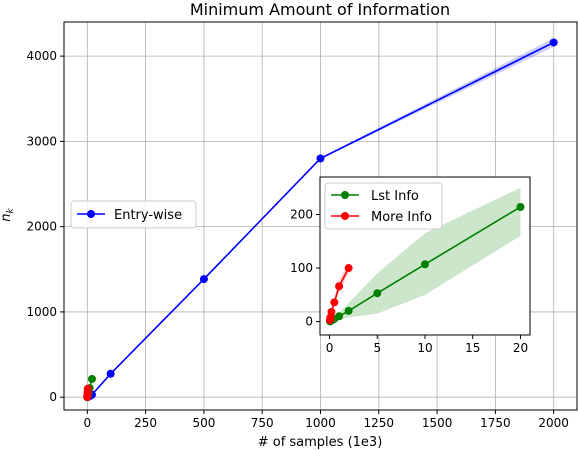  What do you see at coordinates (91, 378) in the screenshot?
I see `lst-info-point` at bounding box center [91, 378].